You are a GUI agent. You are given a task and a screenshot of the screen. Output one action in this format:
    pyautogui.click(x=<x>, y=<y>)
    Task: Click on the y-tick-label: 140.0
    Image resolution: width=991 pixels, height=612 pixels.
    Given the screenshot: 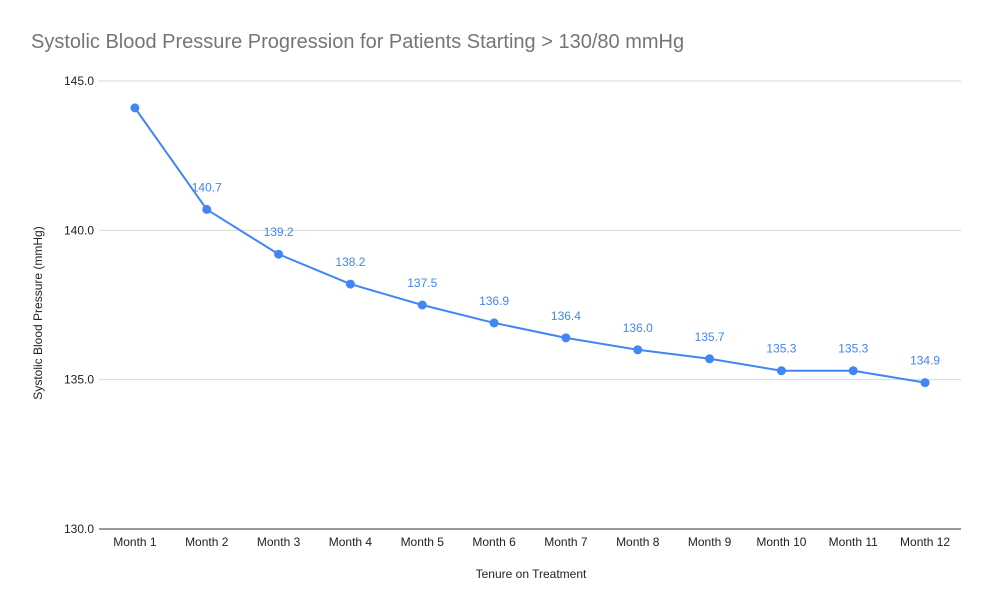 What is the action you would take?
    pyautogui.click(x=79, y=230)
    